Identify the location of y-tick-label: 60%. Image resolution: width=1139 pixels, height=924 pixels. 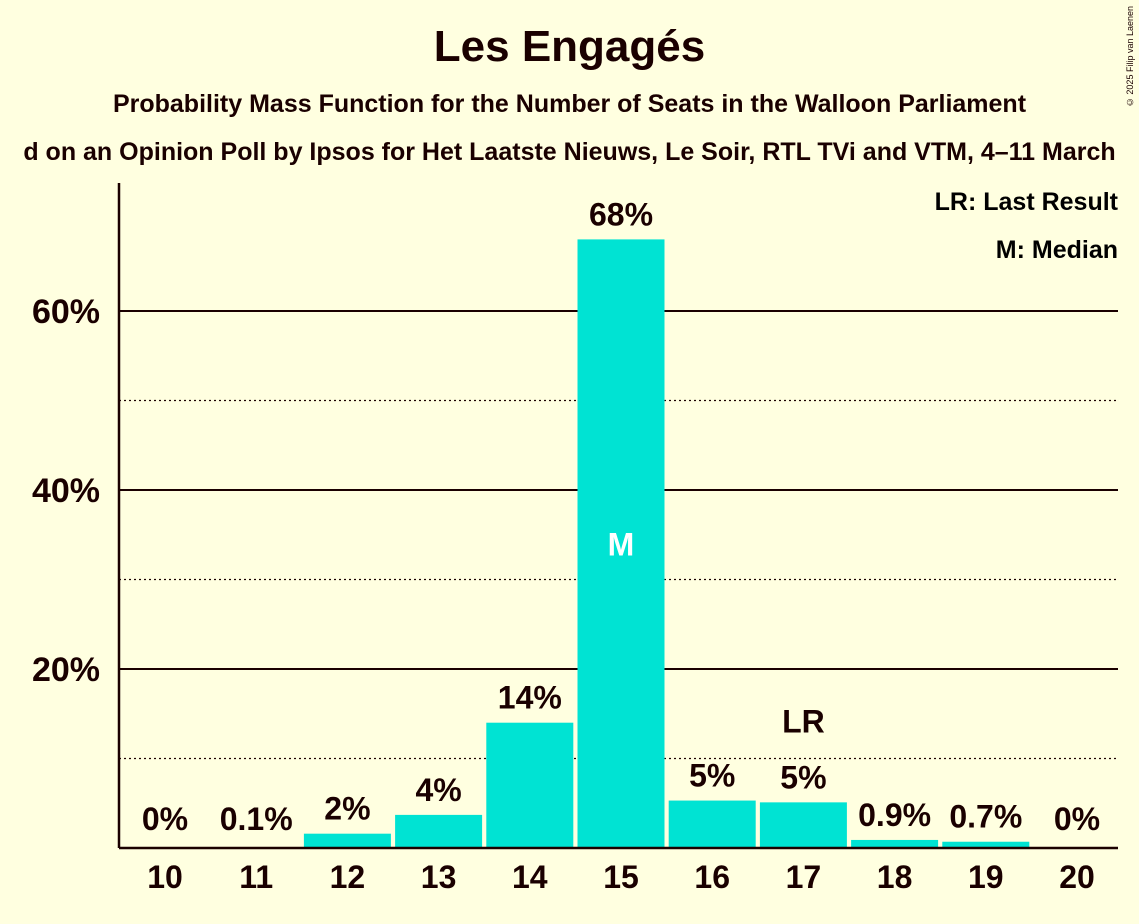
(66, 312).